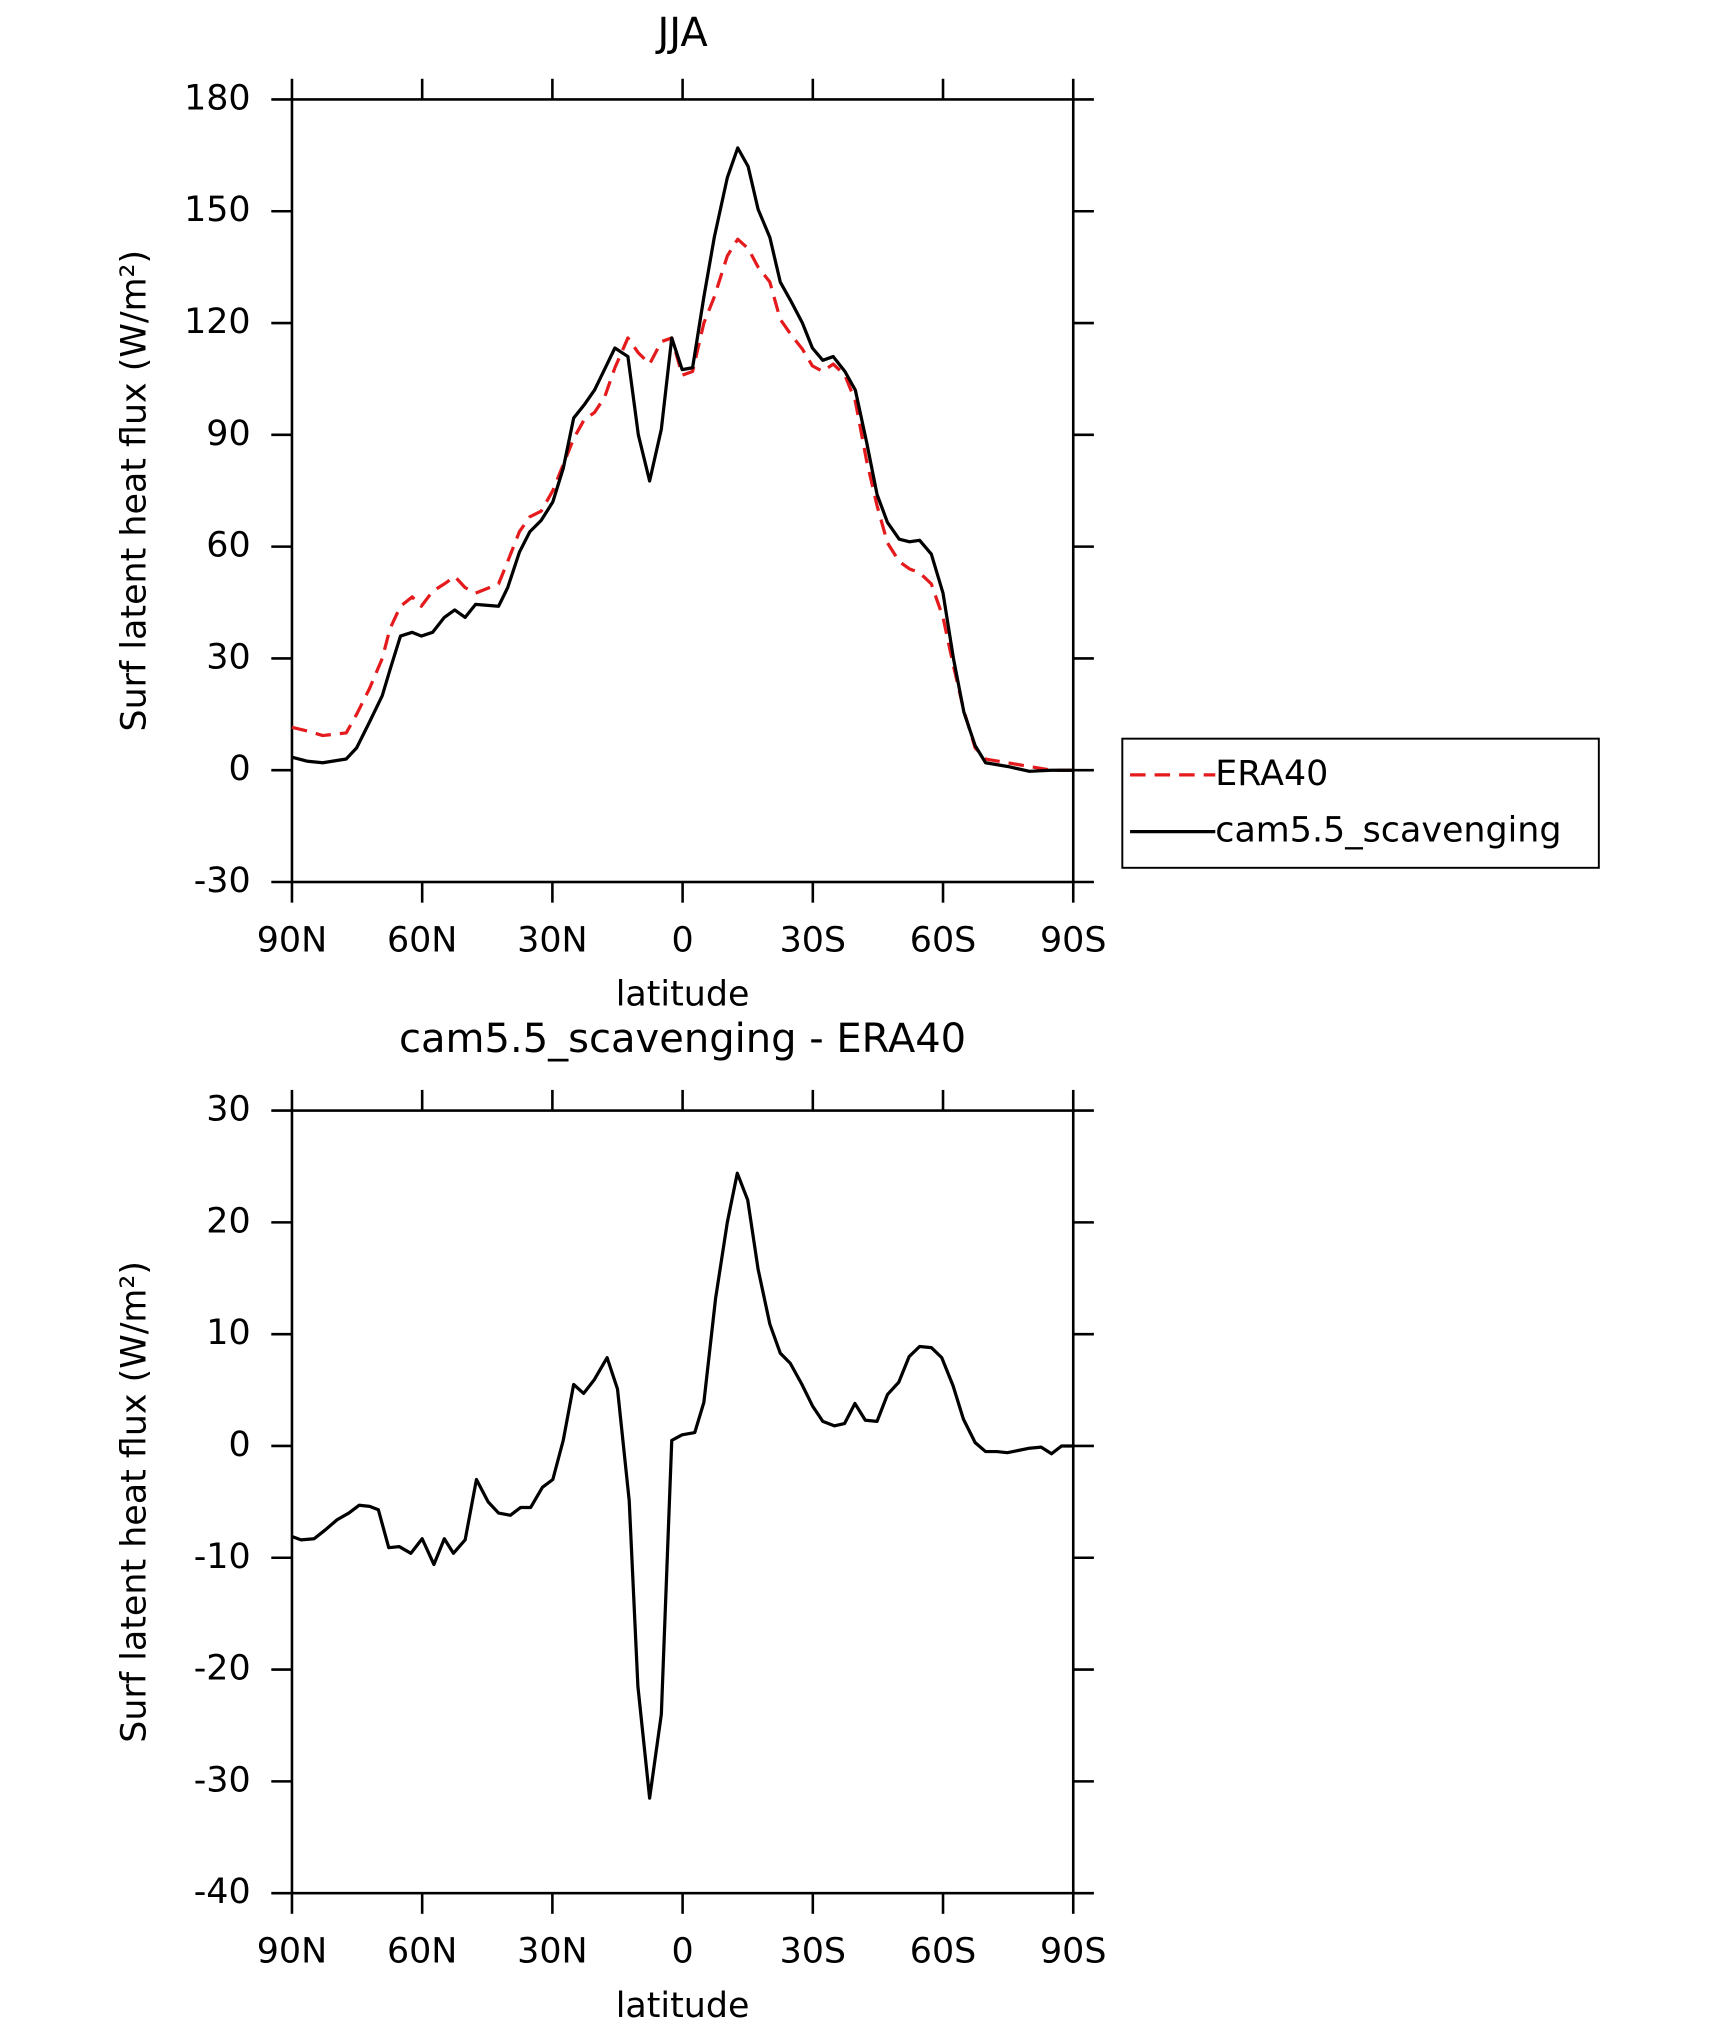 The image size is (1710, 2021). What do you see at coordinates (228, 1333) in the screenshot?
I see `y-tick-label: 10` at bounding box center [228, 1333].